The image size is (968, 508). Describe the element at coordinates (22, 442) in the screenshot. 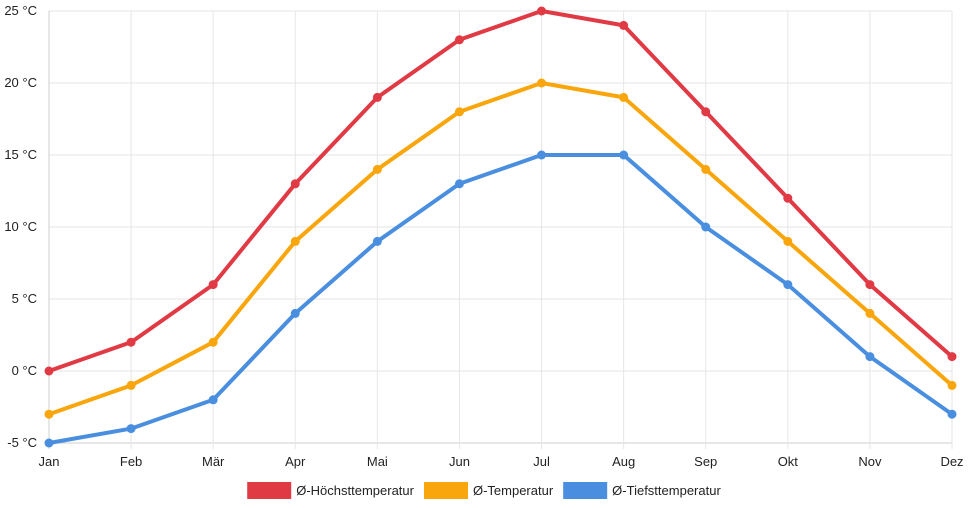

I see `y-tick-label: -5 °C` at that location.